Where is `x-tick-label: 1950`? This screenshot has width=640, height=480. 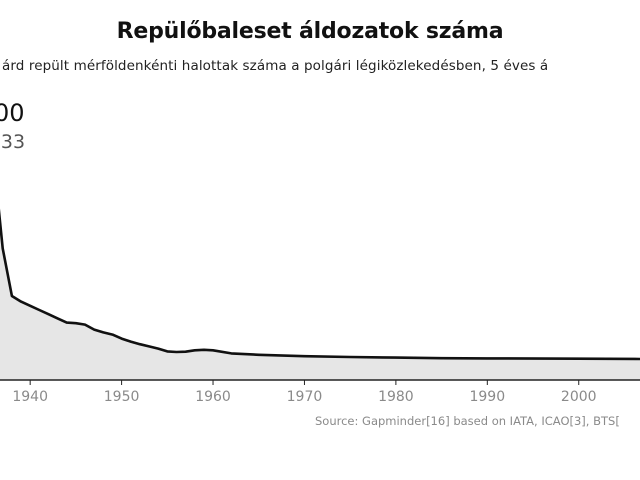 x-tick-label: 1950 is located at coordinates (122, 397).